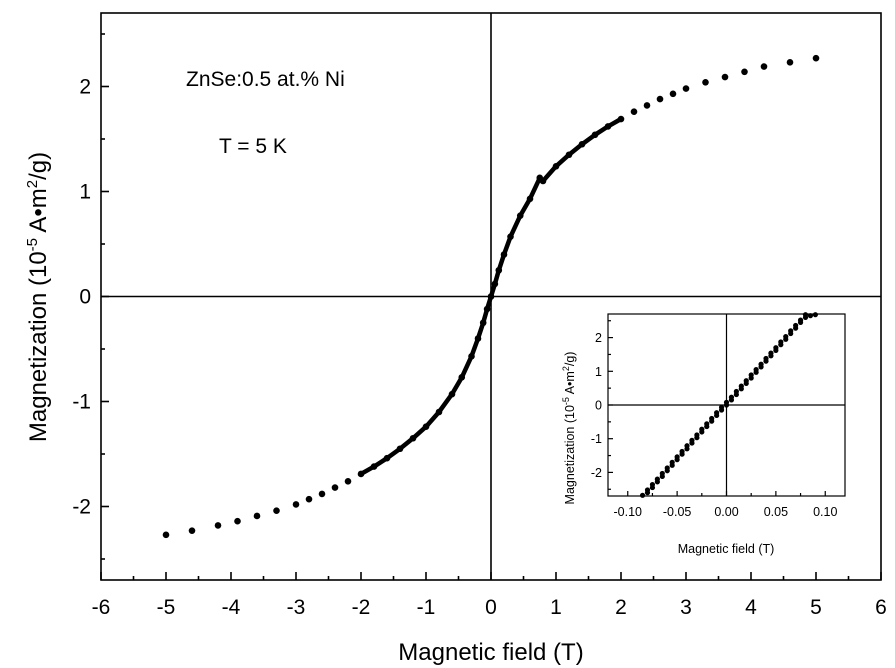  What do you see at coordinates (566, 401) in the screenshot?
I see `inset-y-title-exp: -5` at bounding box center [566, 401].